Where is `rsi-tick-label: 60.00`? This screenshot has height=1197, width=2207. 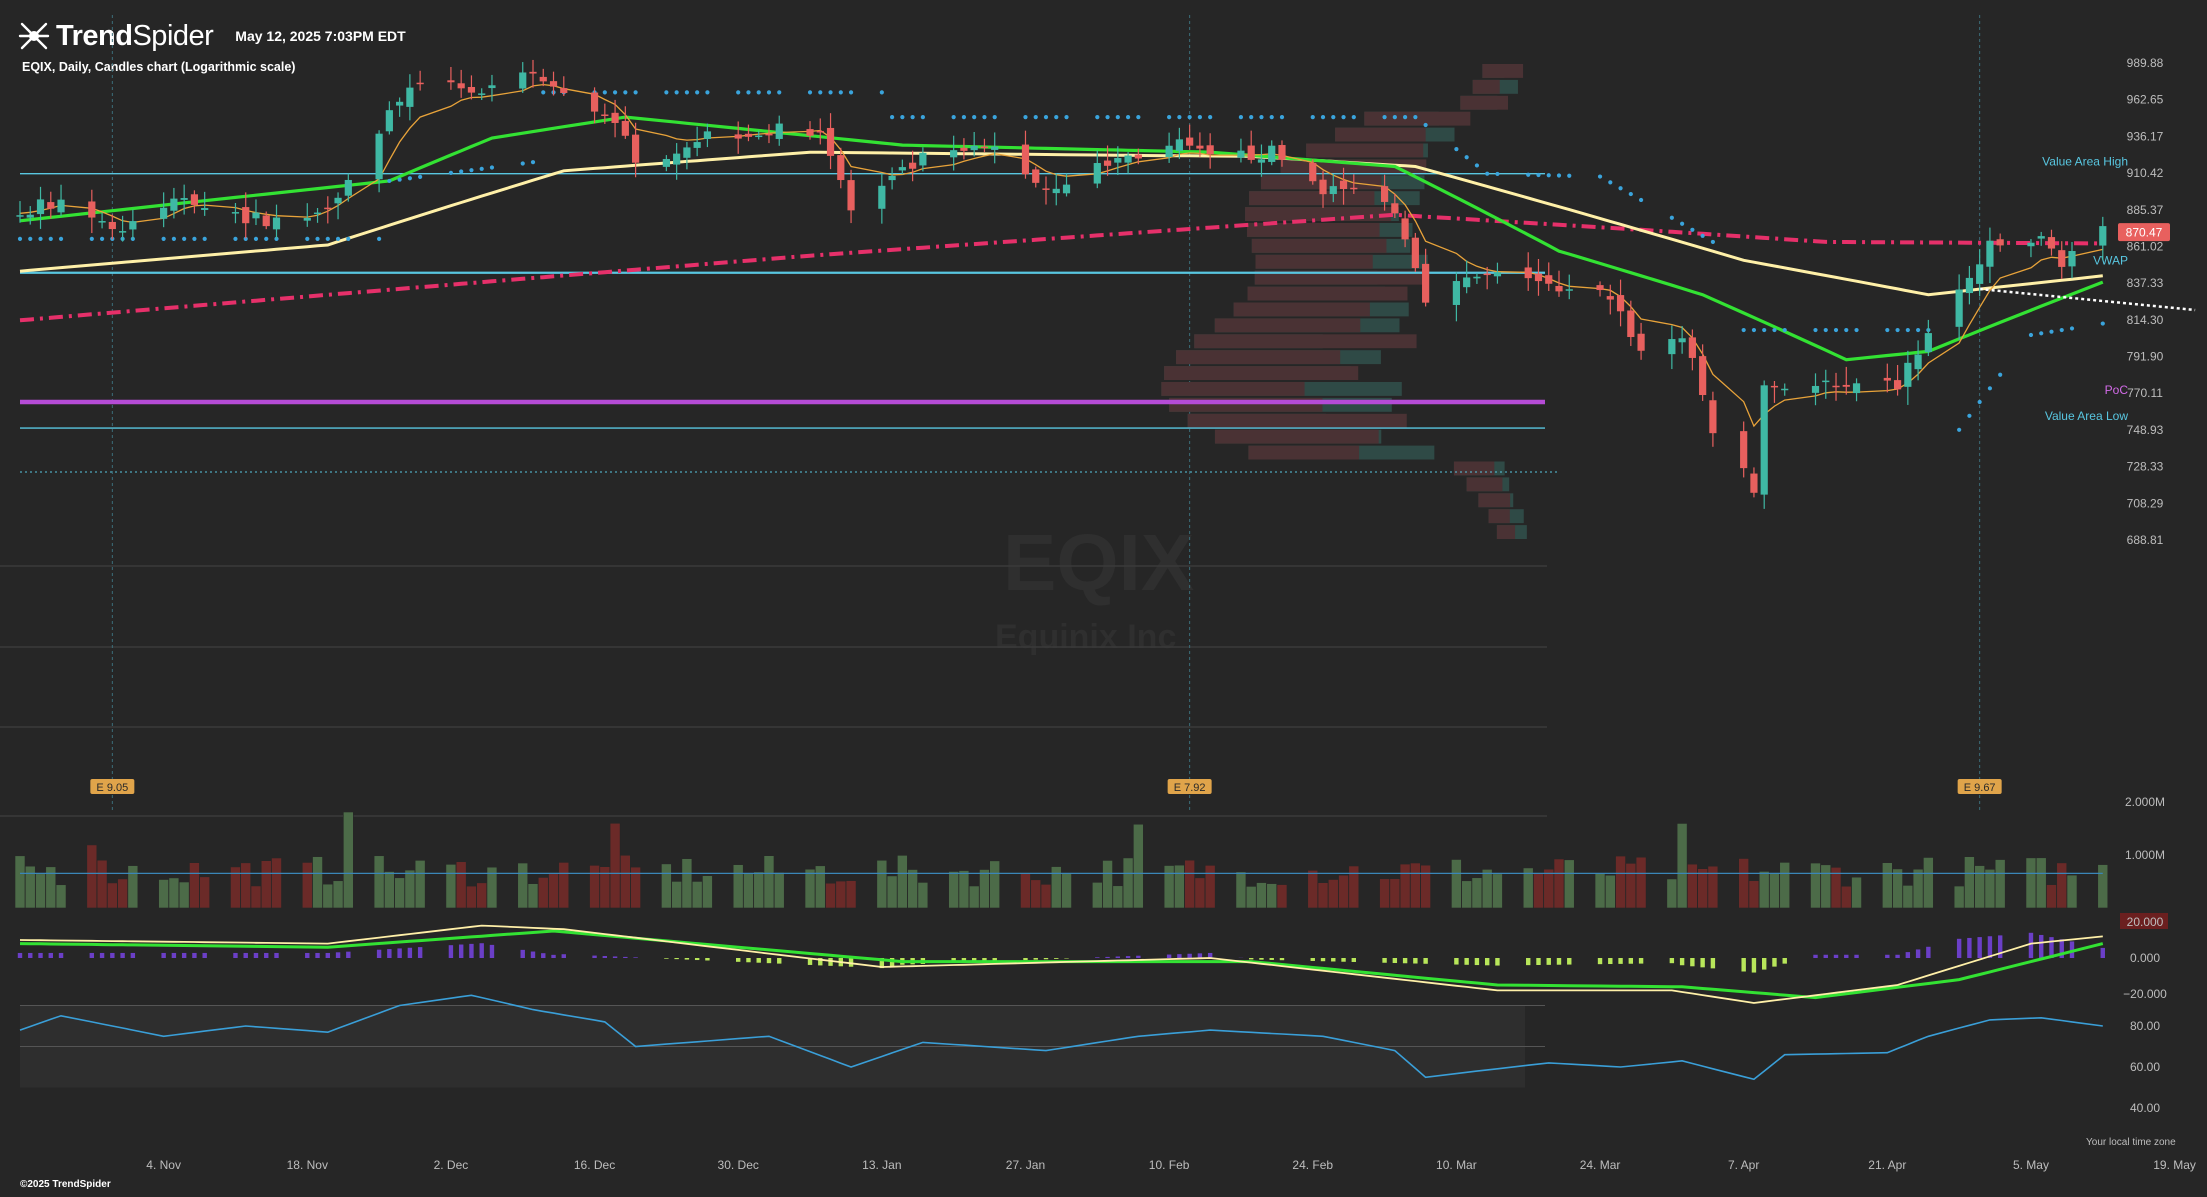
rsi-tick-label: 60.00 is located at coordinates (2145, 1067).